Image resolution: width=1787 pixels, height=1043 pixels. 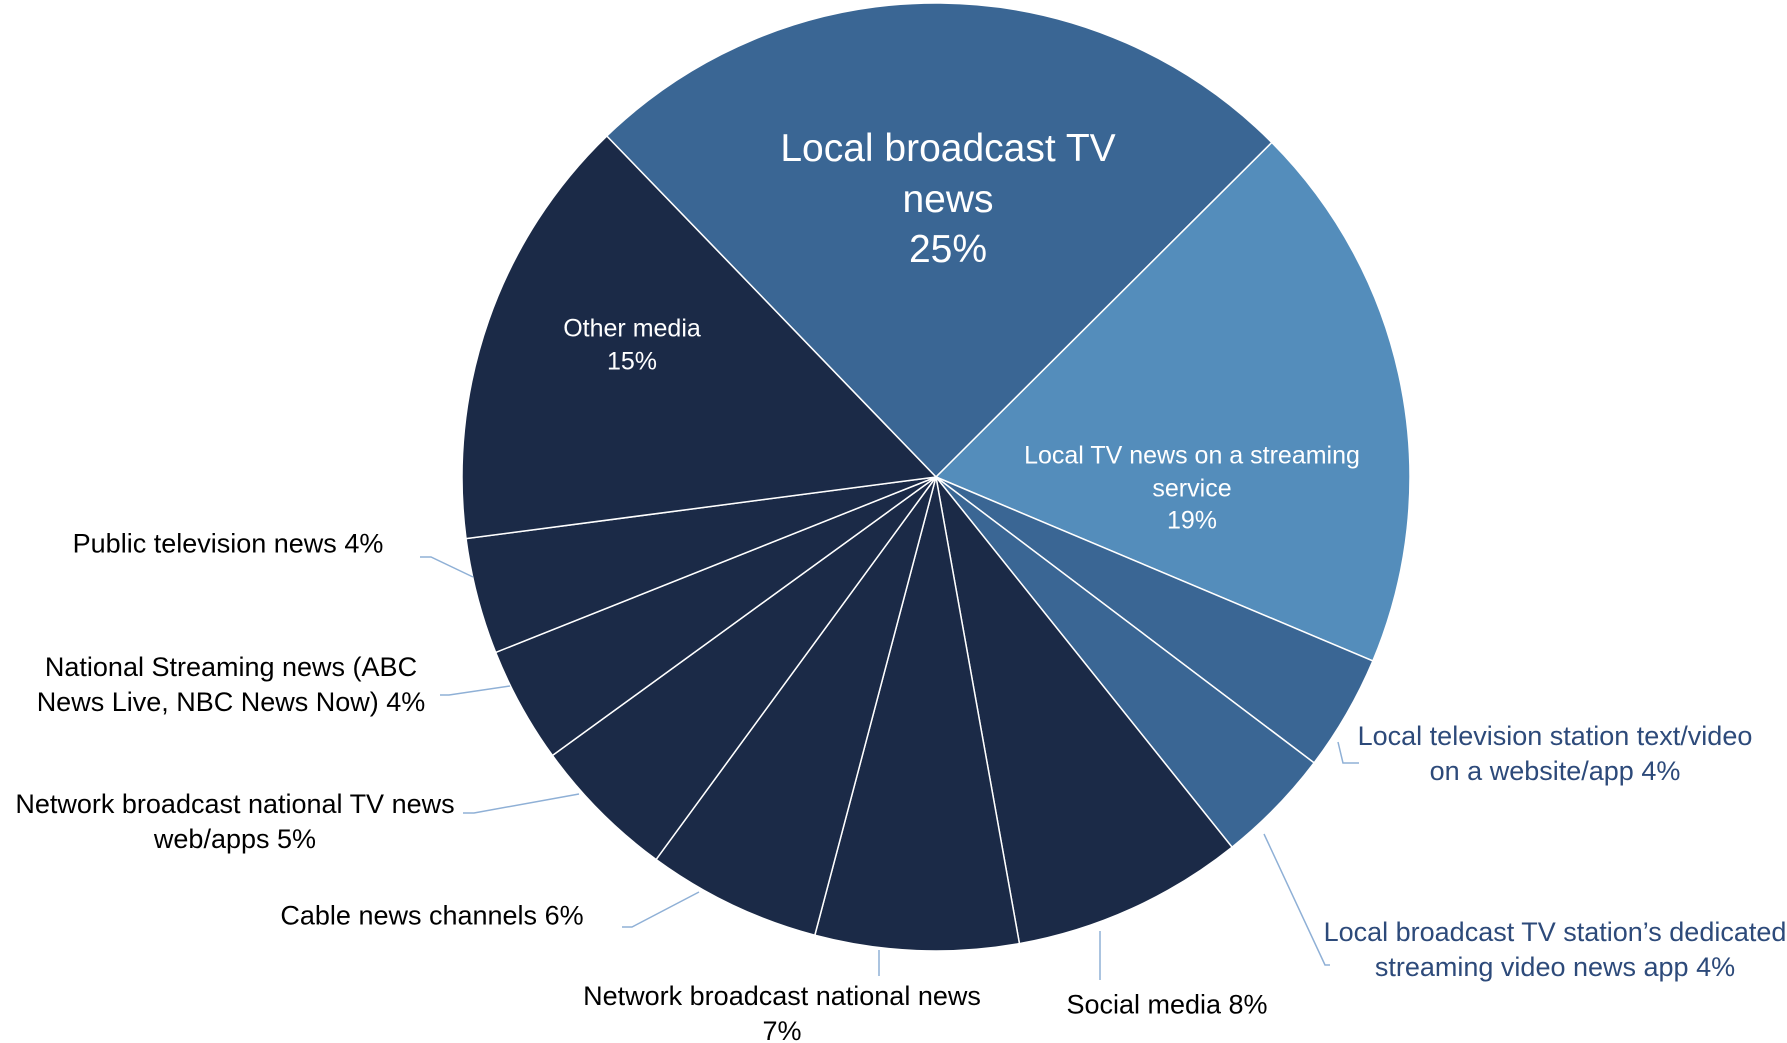 I want to click on slice-label: Cable news channels 6%, so click(x=432, y=915).